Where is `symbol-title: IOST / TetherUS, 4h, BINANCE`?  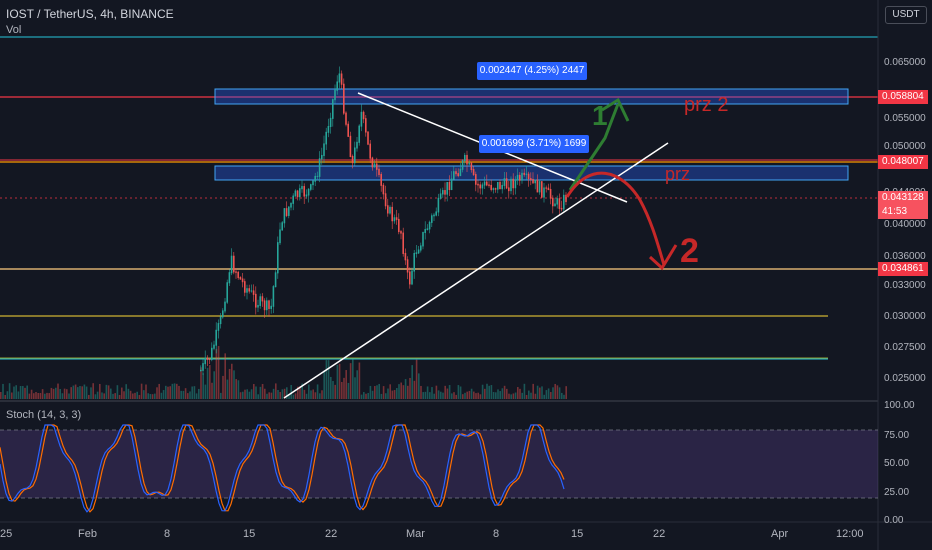
symbol-title: IOST / TetherUS, 4h, BINANCE is located at coordinates (90, 14).